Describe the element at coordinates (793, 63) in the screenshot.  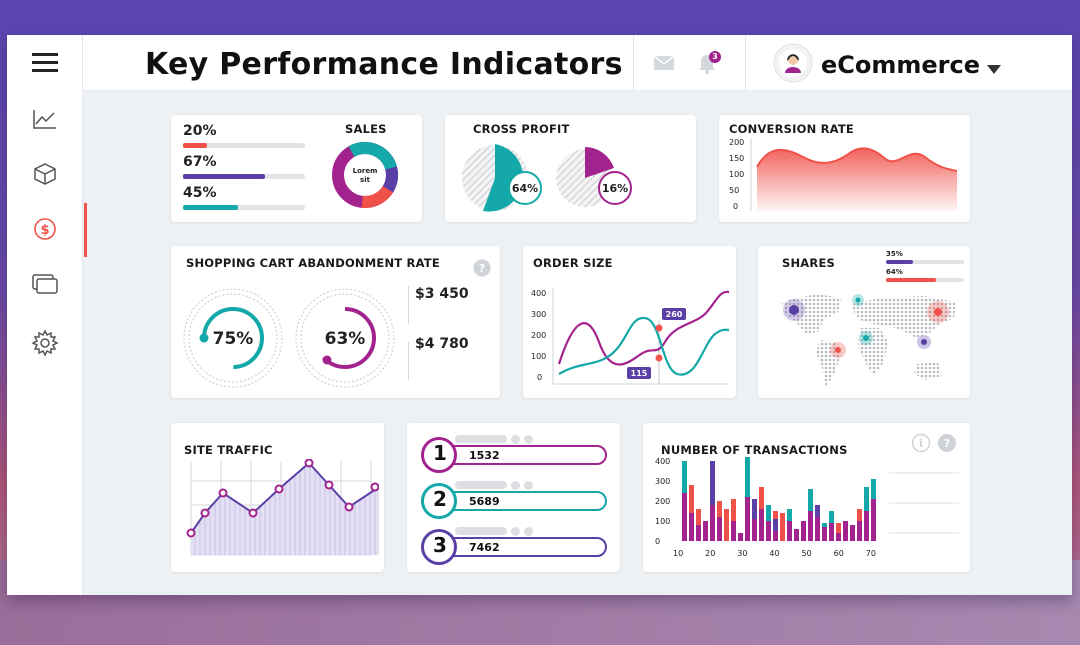
I see `avatar` at that location.